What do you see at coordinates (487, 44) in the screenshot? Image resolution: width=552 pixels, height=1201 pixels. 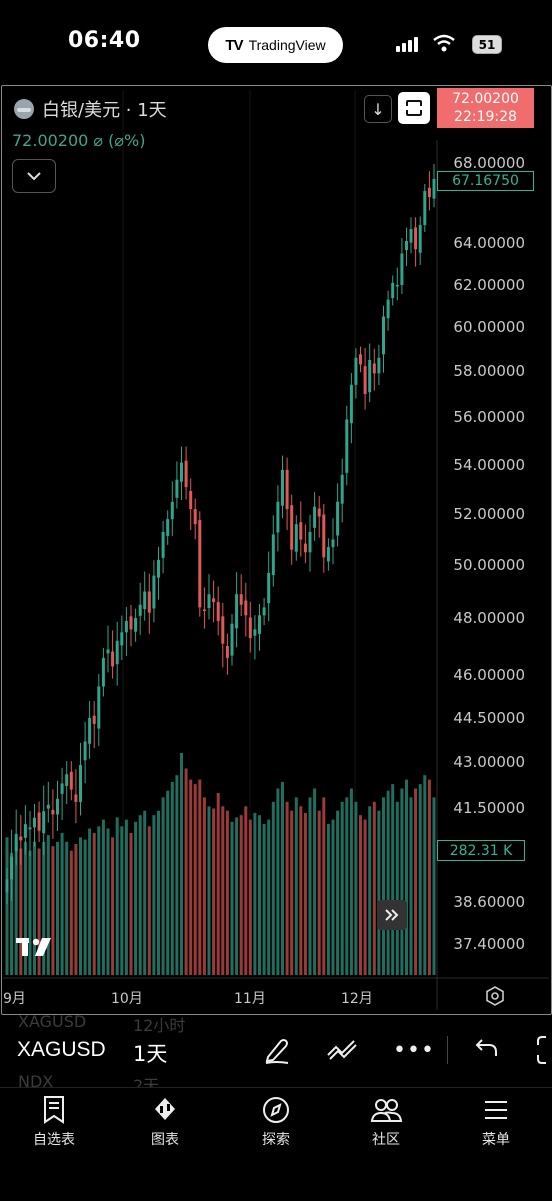 I see `battery-icon: 51` at bounding box center [487, 44].